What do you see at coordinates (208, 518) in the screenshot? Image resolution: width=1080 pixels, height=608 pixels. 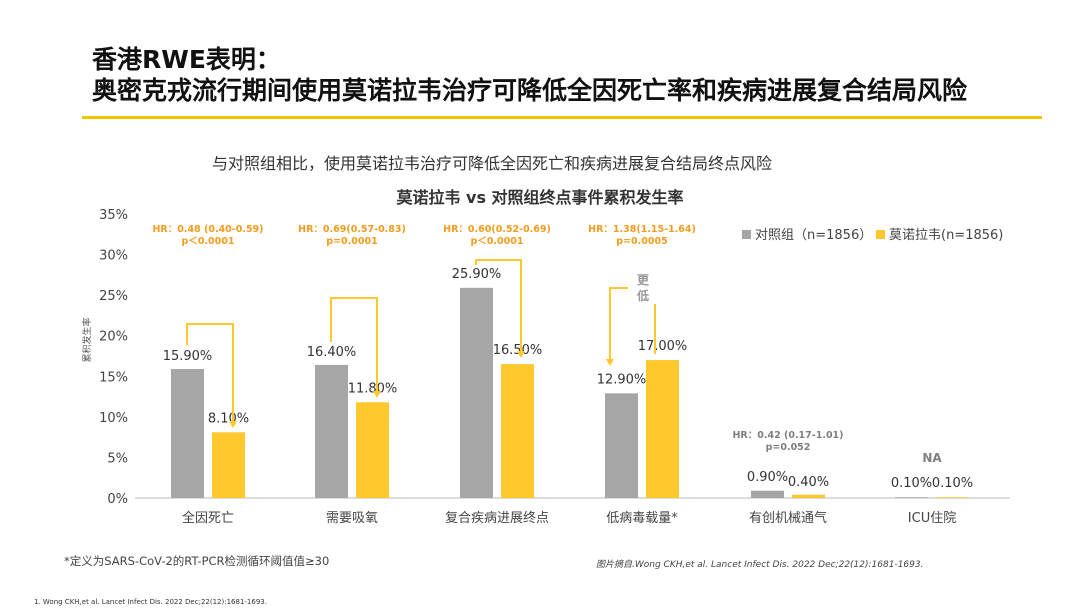 I see `x-tick-label: 全因死亡` at bounding box center [208, 518].